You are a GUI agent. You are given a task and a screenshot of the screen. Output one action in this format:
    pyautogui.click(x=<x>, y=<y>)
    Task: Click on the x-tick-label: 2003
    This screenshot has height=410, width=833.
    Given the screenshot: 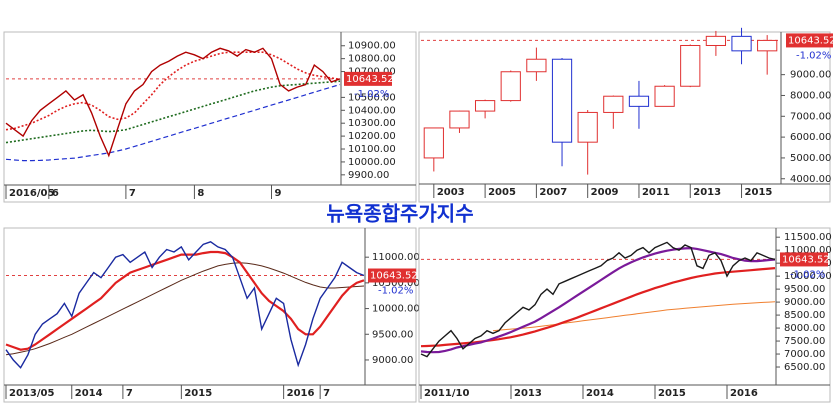 What is the action you would take?
    pyautogui.click(x=451, y=192)
    